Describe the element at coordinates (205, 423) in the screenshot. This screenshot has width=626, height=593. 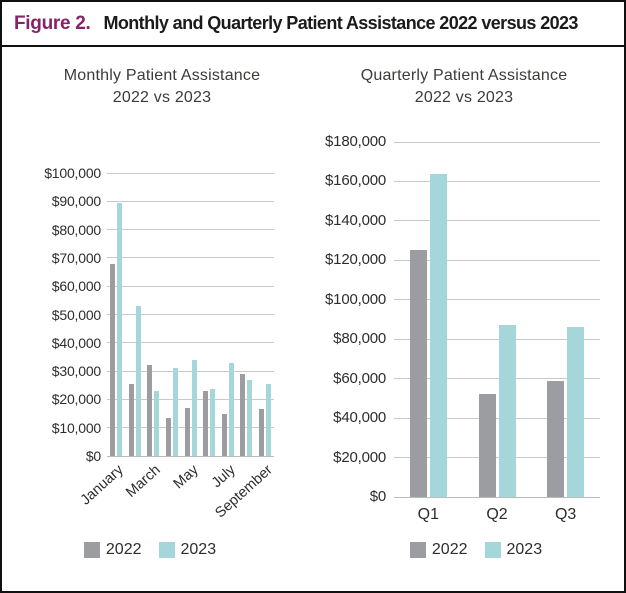
I see `monthly-bar-2022-june` at that location.